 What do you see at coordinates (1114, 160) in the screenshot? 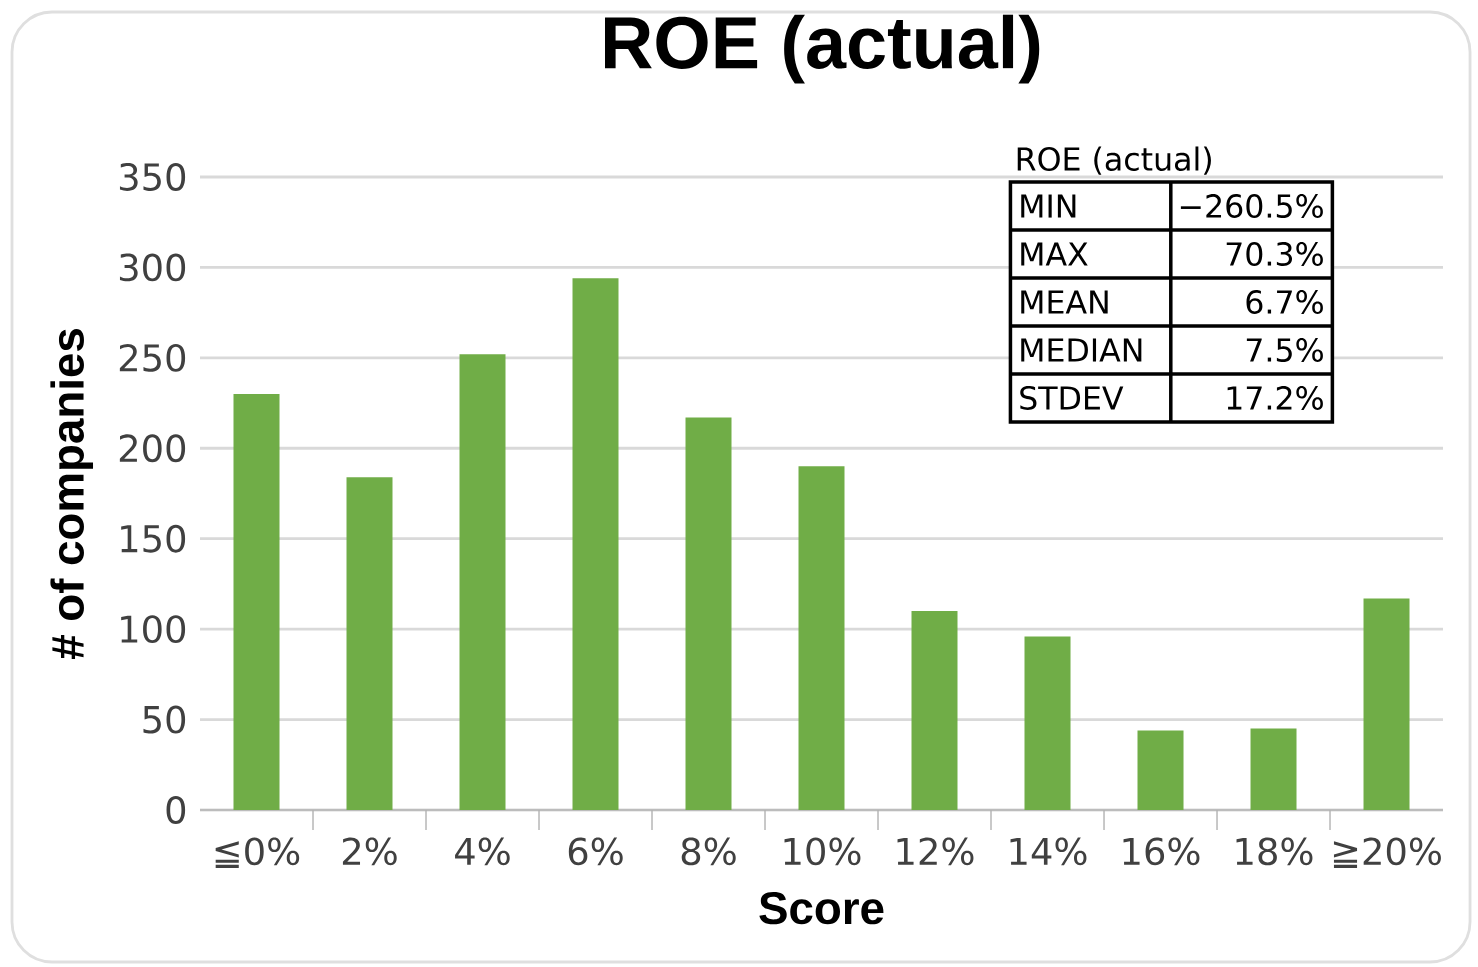
I see `text: ROE (actual)` at bounding box center [1114, 160].